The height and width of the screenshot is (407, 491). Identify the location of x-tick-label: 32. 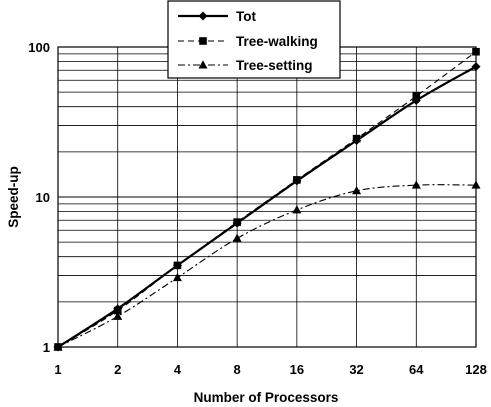
(356, 369).